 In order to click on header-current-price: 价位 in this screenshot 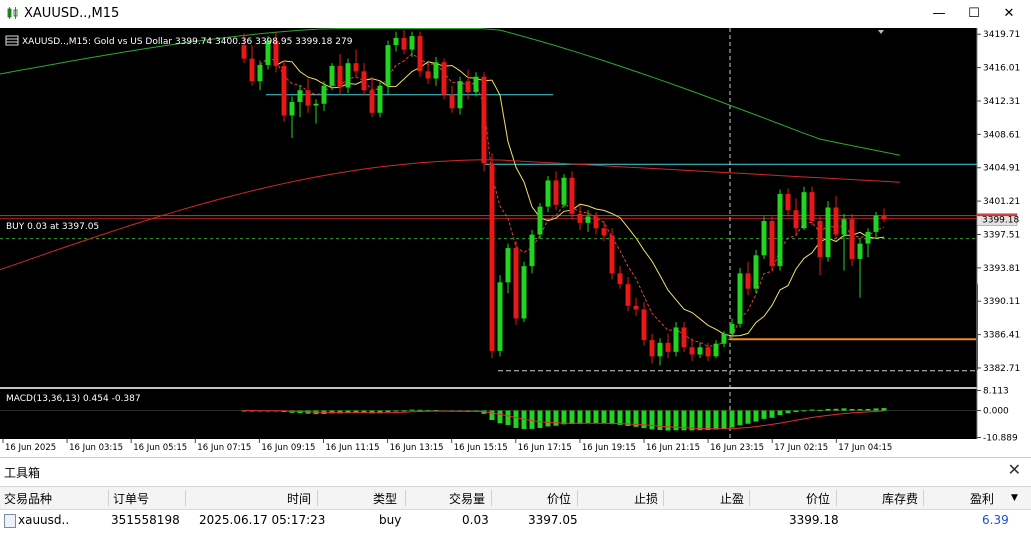, I will do `click(818, 499)`.